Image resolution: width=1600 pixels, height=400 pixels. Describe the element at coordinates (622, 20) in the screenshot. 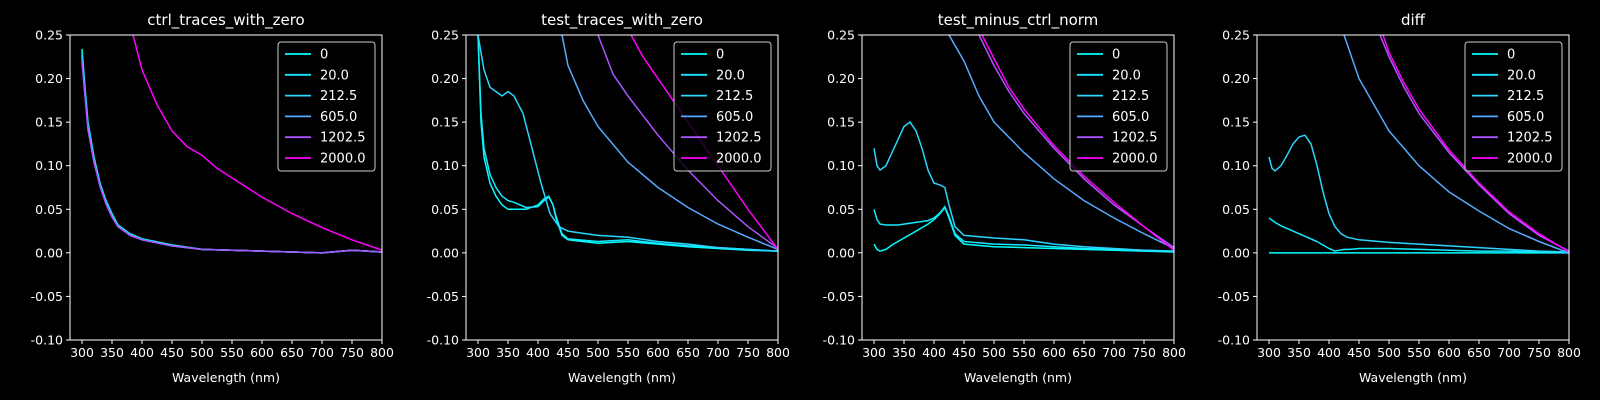

I see `chart-title: test_traces_with_zero` at that location.